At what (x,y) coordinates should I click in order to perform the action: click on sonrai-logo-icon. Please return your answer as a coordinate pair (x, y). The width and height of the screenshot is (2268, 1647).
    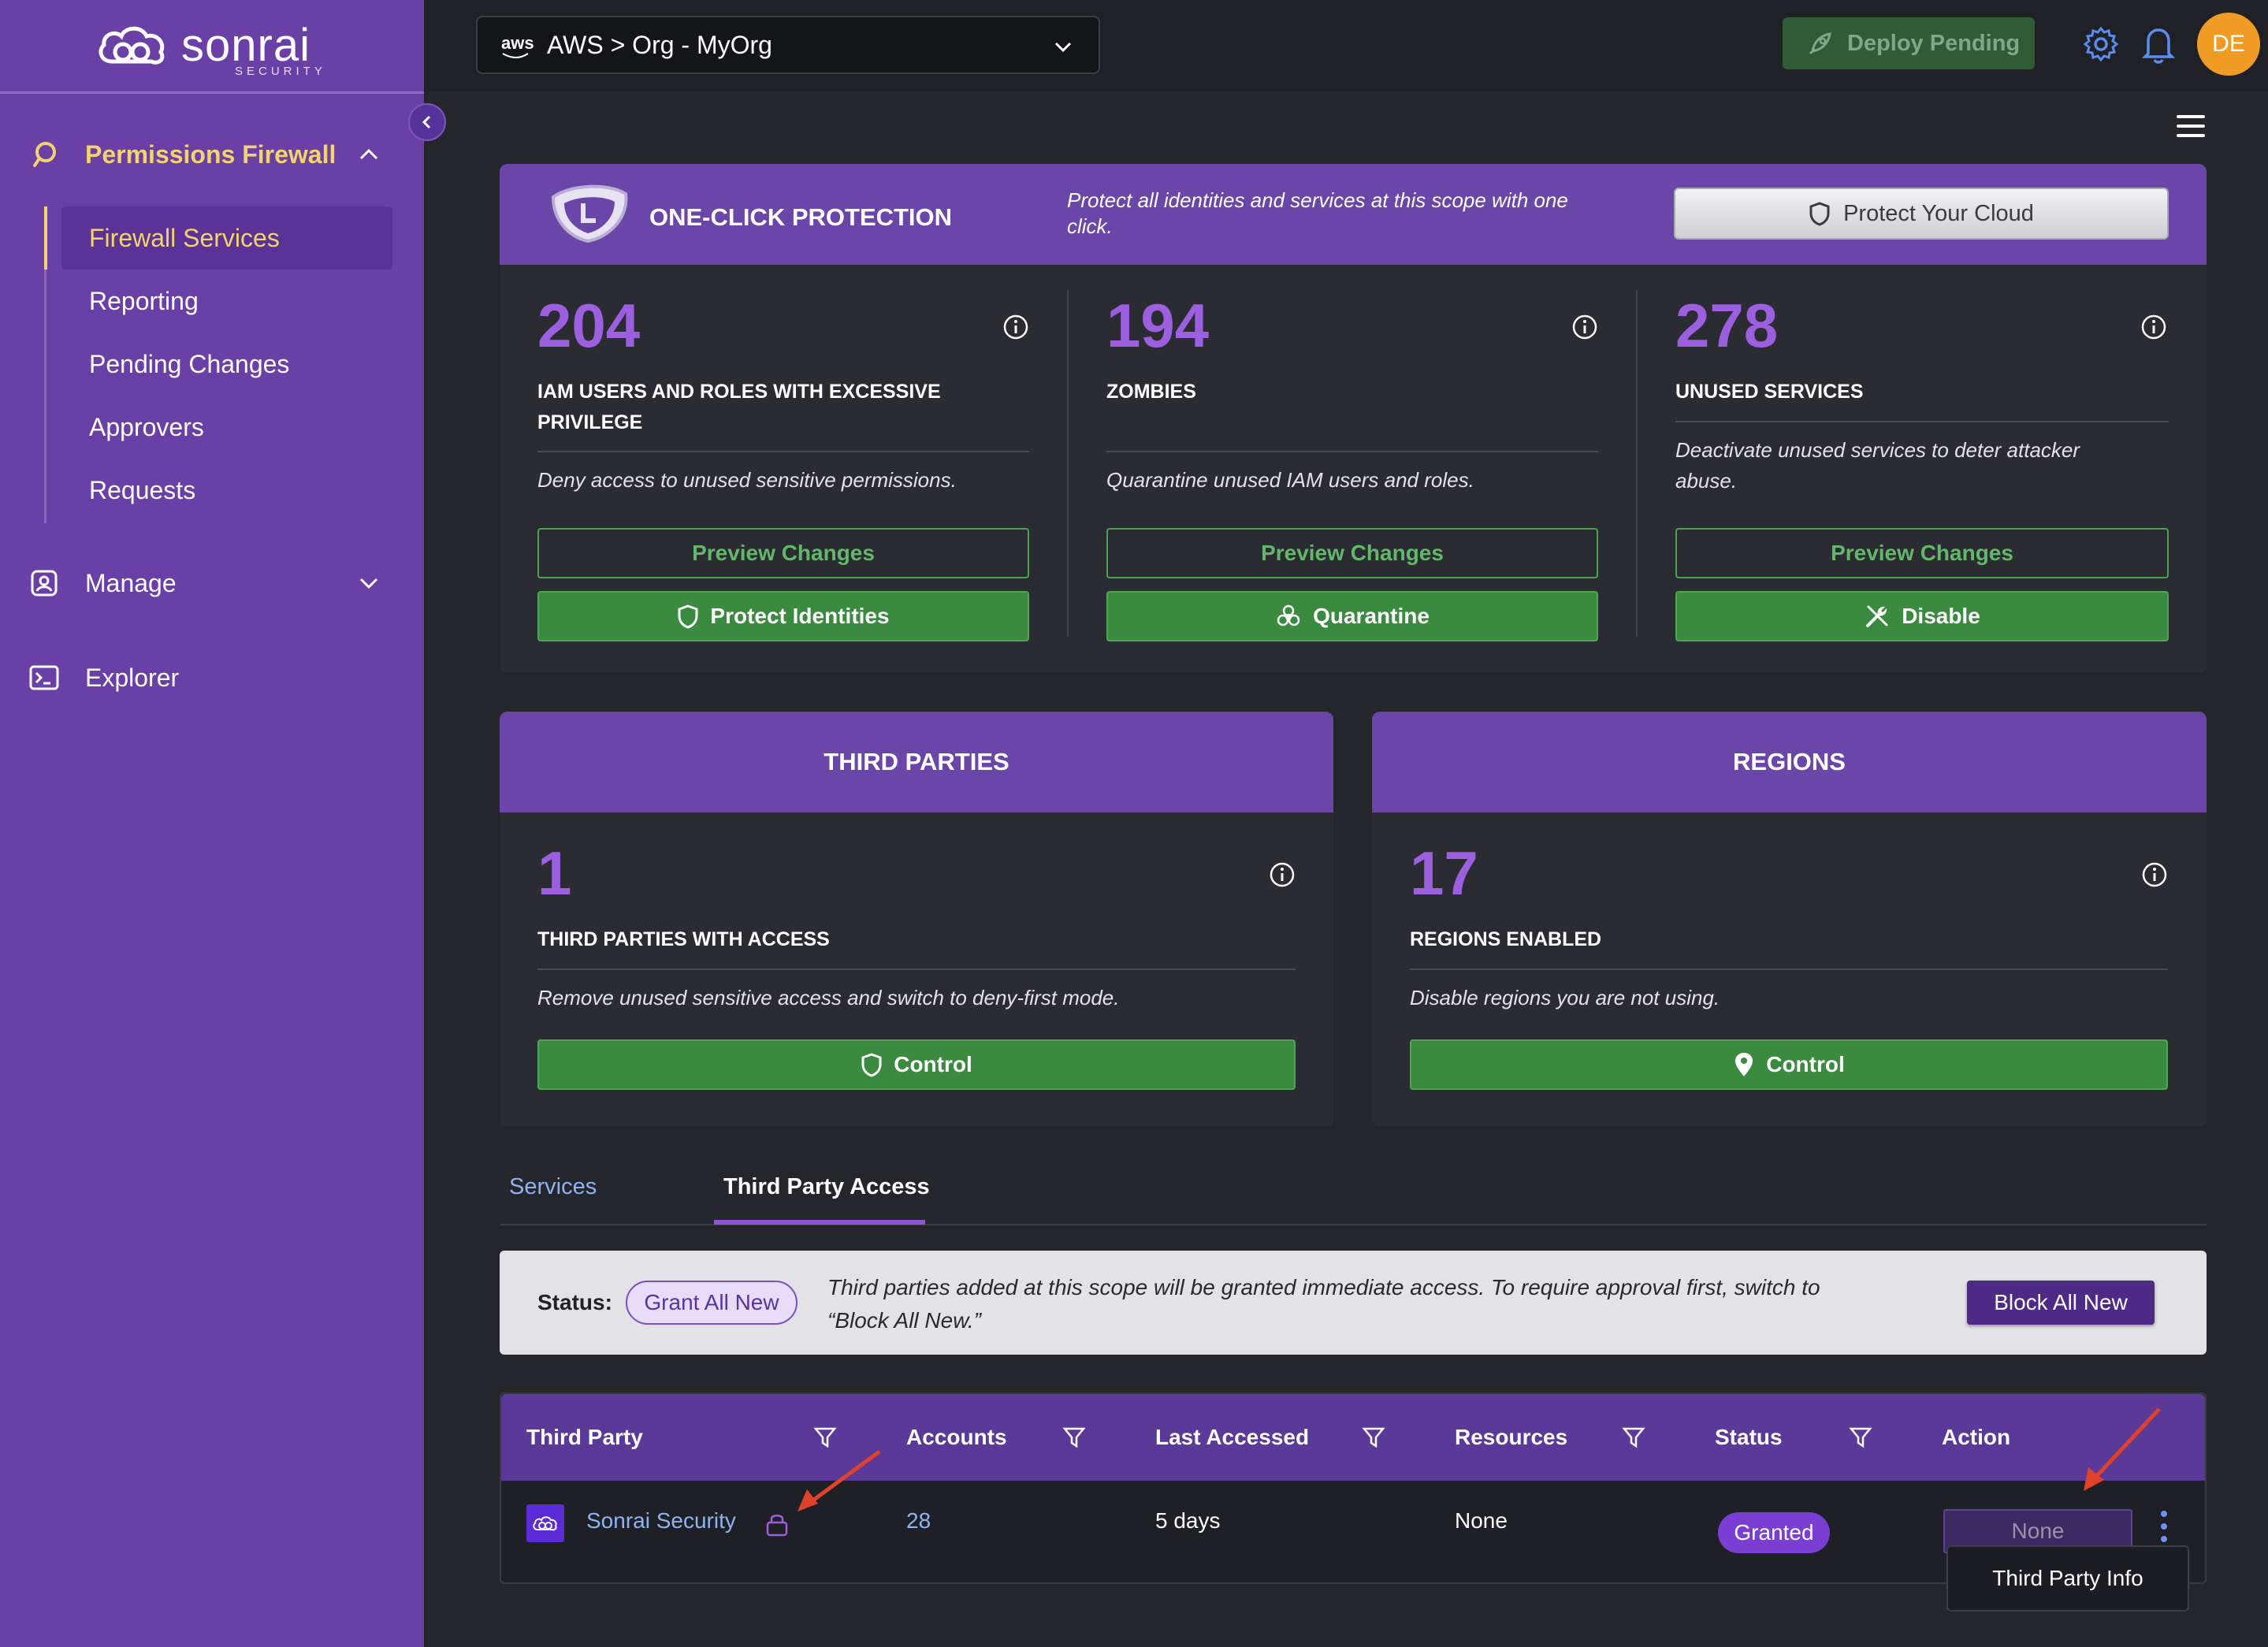
    Looking at the image, I should click on (545, 1523).